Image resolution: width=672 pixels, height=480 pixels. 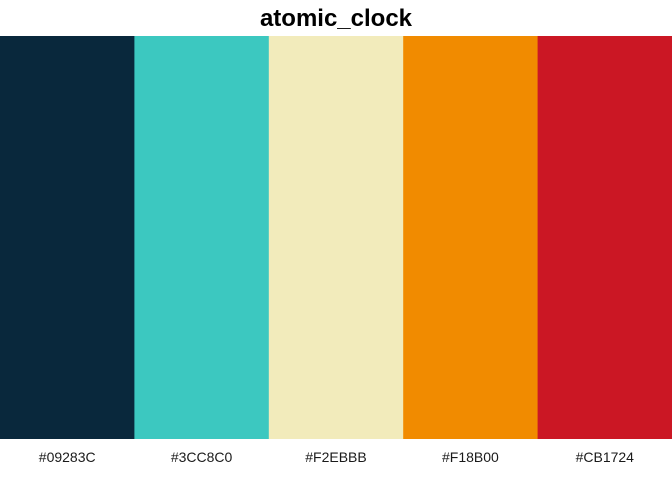 I want to click on swatch-label-group: #09283C #3CC8C0 #F2EBBB #F18B00 #CB1724, so click(x=336, y=457).